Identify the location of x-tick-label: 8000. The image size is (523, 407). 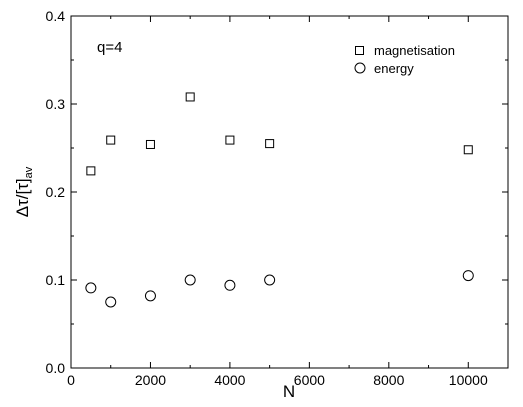
(388, 380).